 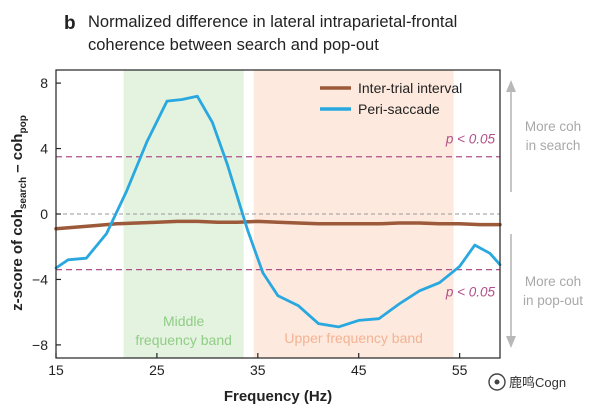 I want to click on legend-label-1: Peri-saccade, so click(x=399, y=109).